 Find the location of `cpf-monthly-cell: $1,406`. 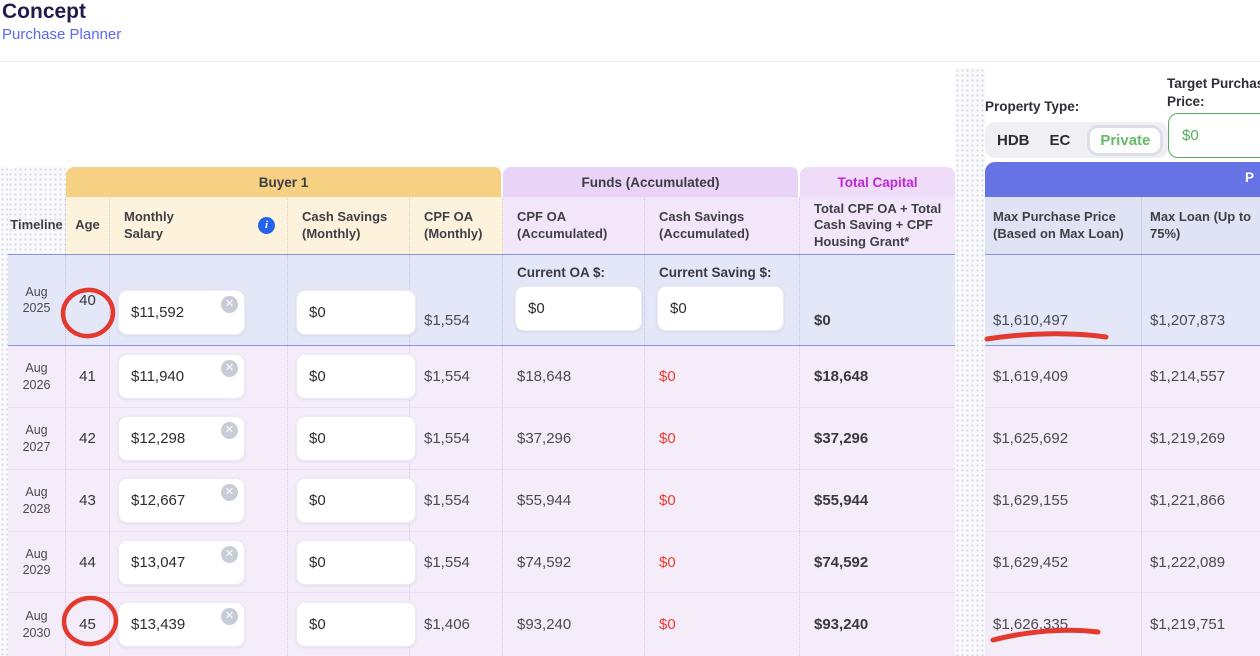

cpf-monthly-cell: $1,406 is located at coordinates (456, 624).